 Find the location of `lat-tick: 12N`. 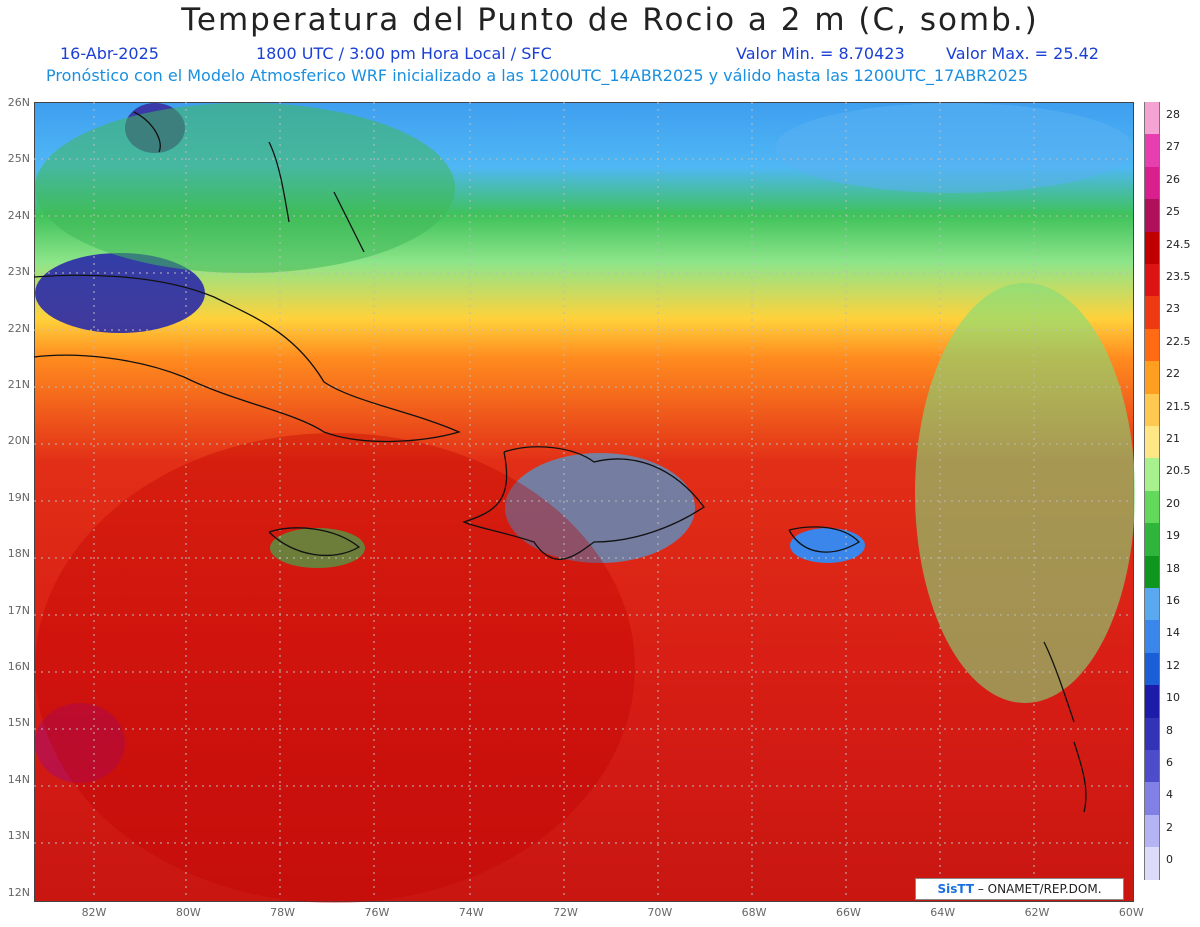

lat-tick: 12N is located at coordinates (18, 892).